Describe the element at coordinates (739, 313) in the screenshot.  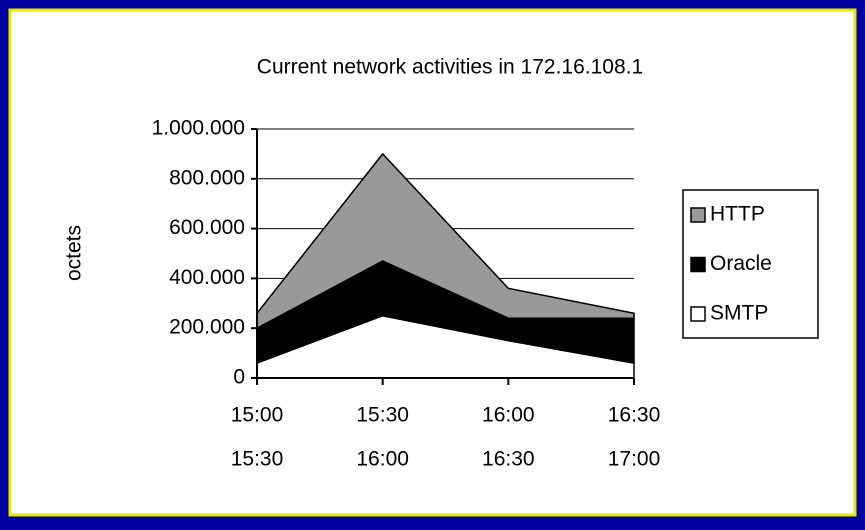
I see `legend-label: SMTP` at that location.